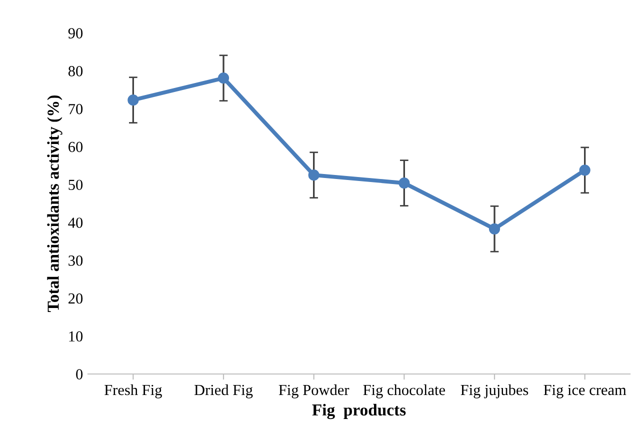 The height and width of the screenshot is (439, 638). What do you see at coordinates (585, 391) in the screenshot?
I see `x-tick-label: Fig ice cream` at bounding box center [585, 391].